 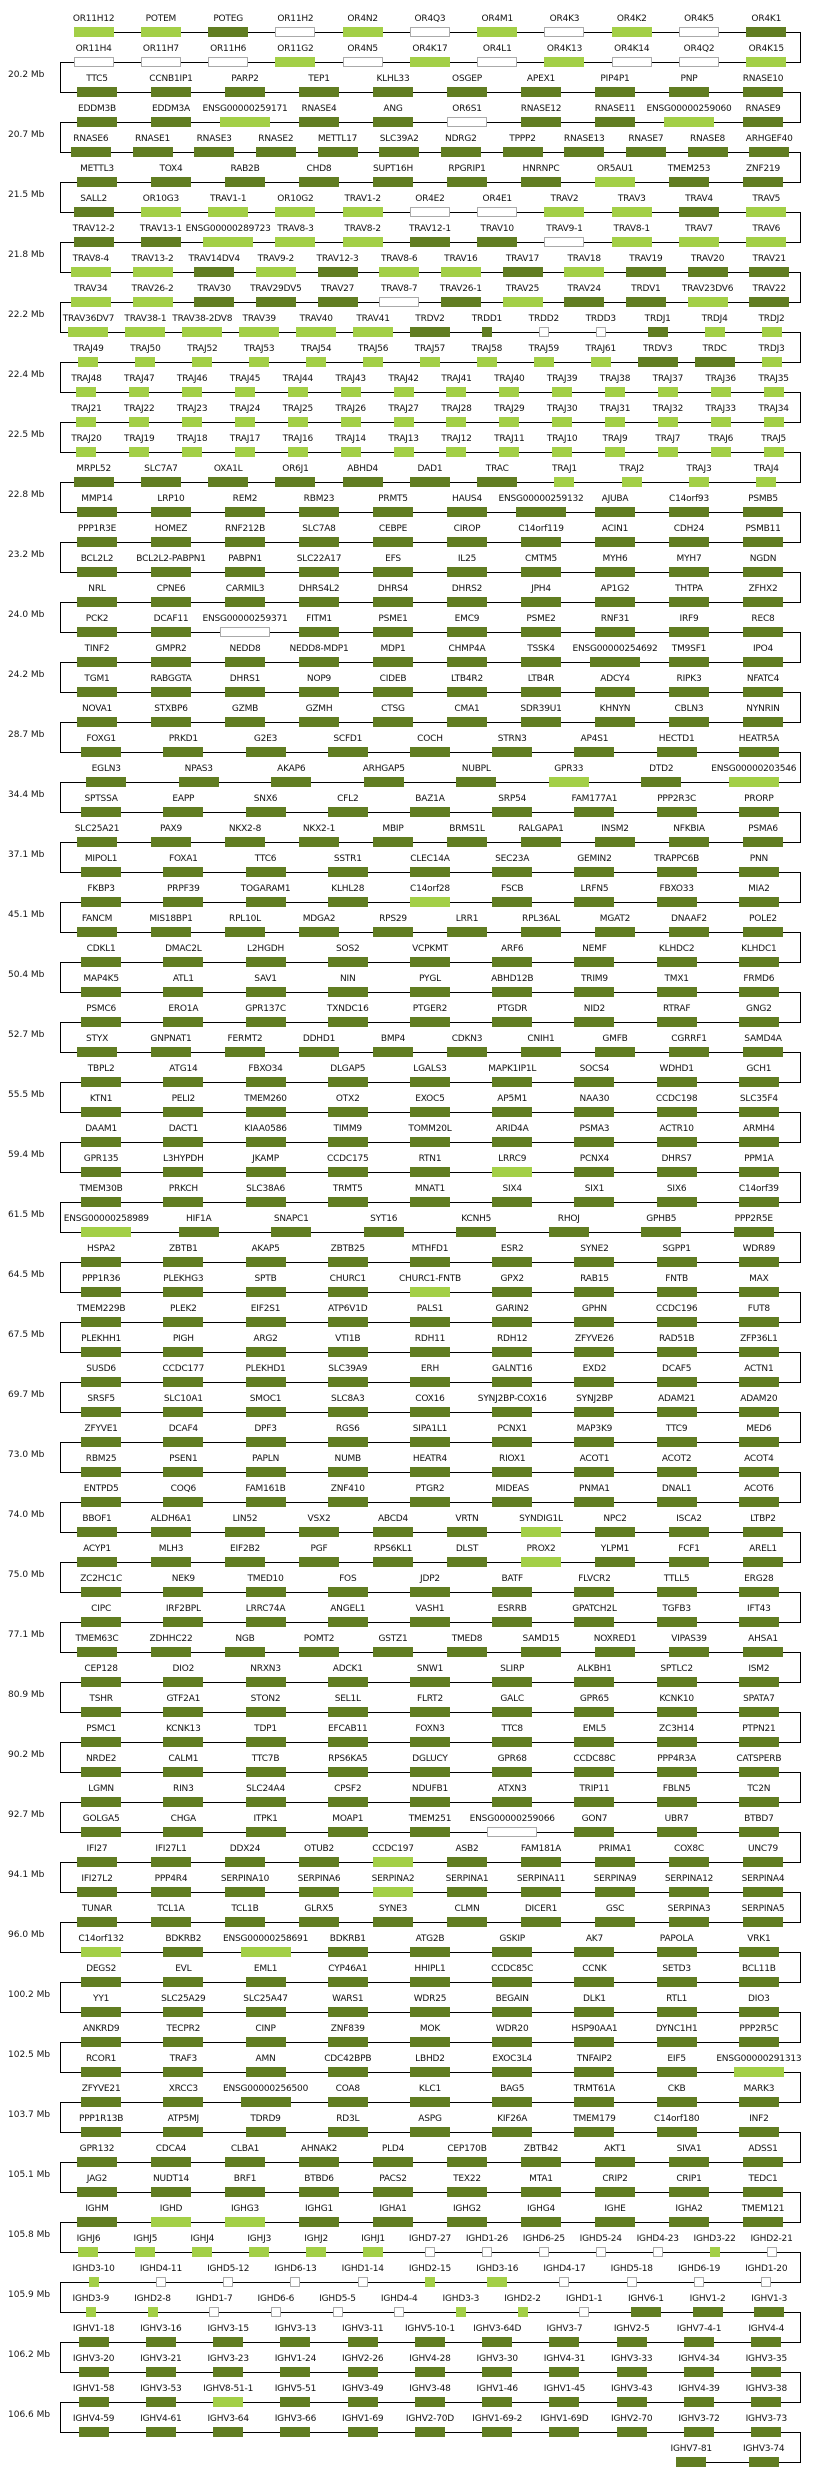 What do you see at coordinates (171, 628) in the screenshot?
I see `gene: DCAF11` at bounding box center [171, 628].